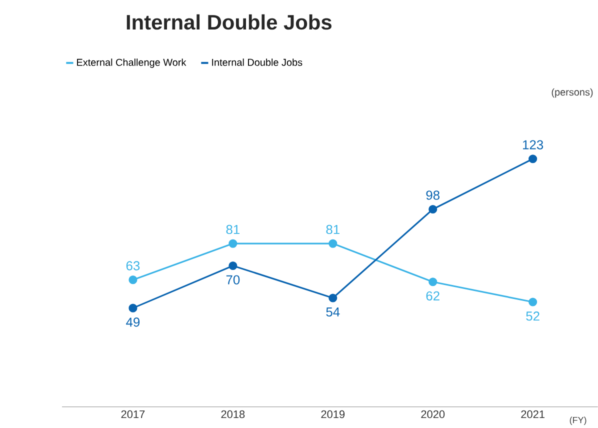 The height and width of the screenshot is (428, 598). Describe the element at coordinates (433, 195) in the screenshot. I see `data-label: 98` at that location.